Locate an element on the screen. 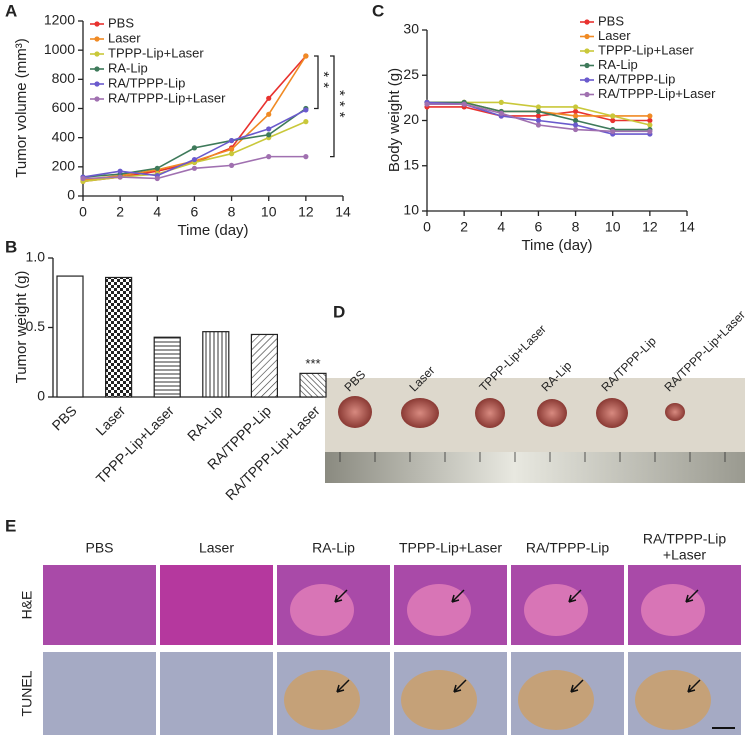 Image resolution: width=753 pixels, height=746 pixels. x-tick-label: 14 is located at coordinates (343, 212).